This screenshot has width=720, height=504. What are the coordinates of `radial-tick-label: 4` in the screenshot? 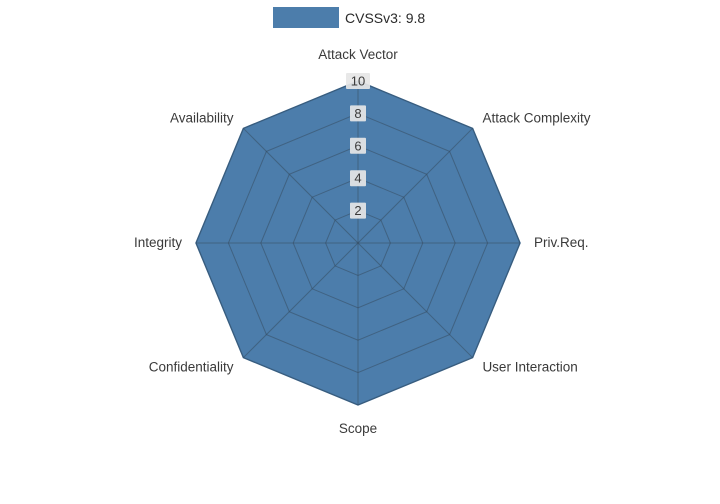 It's located at (357, 178).